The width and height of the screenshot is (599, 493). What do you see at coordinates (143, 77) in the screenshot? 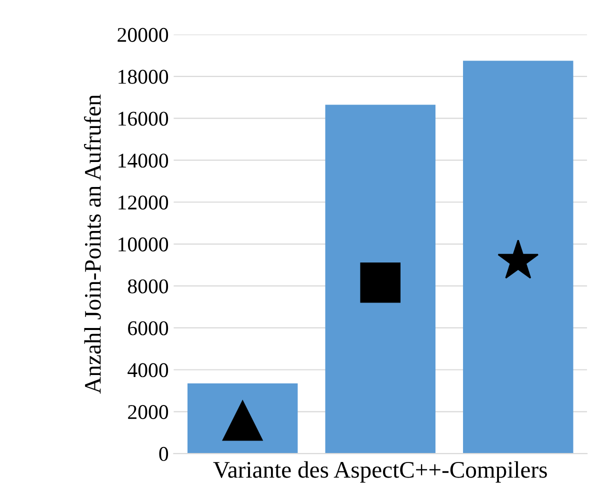
I see `y-tick-label: 18000` at bounding box center [143, 77].